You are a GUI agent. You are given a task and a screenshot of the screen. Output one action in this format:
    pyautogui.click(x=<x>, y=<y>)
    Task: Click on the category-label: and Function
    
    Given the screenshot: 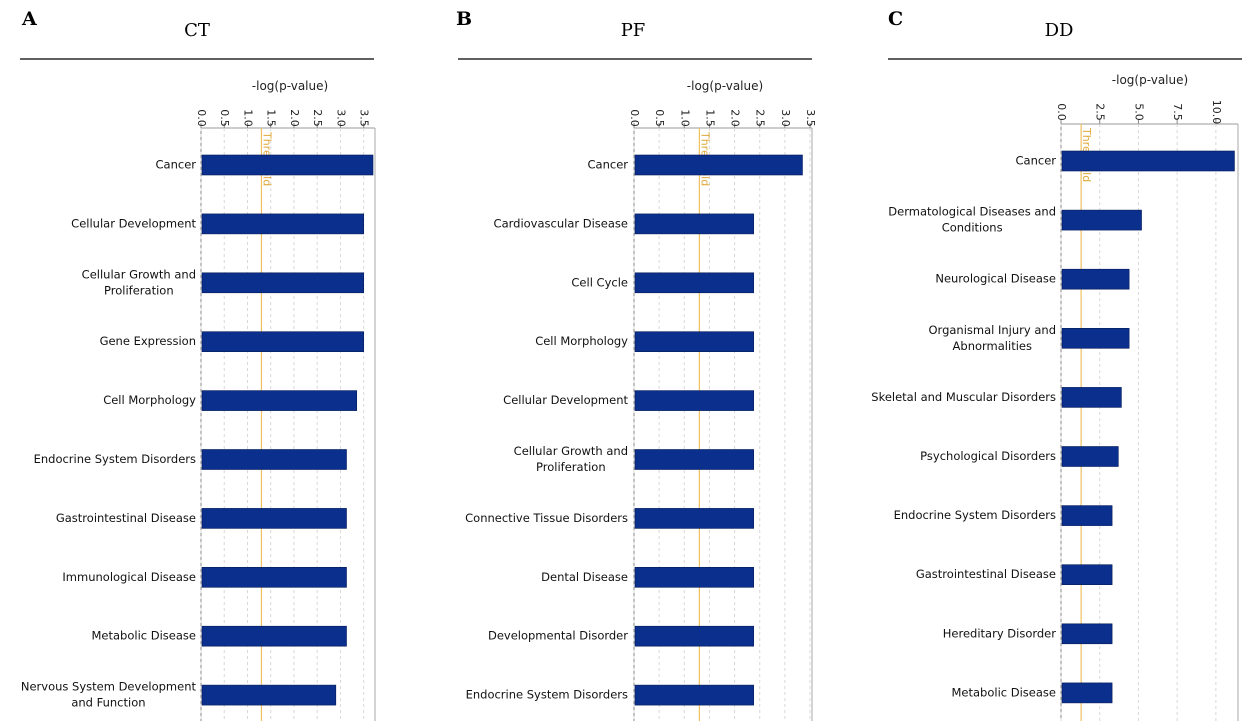 What is the action you would take?
    pyautogui.click(x=108, y=703)
    